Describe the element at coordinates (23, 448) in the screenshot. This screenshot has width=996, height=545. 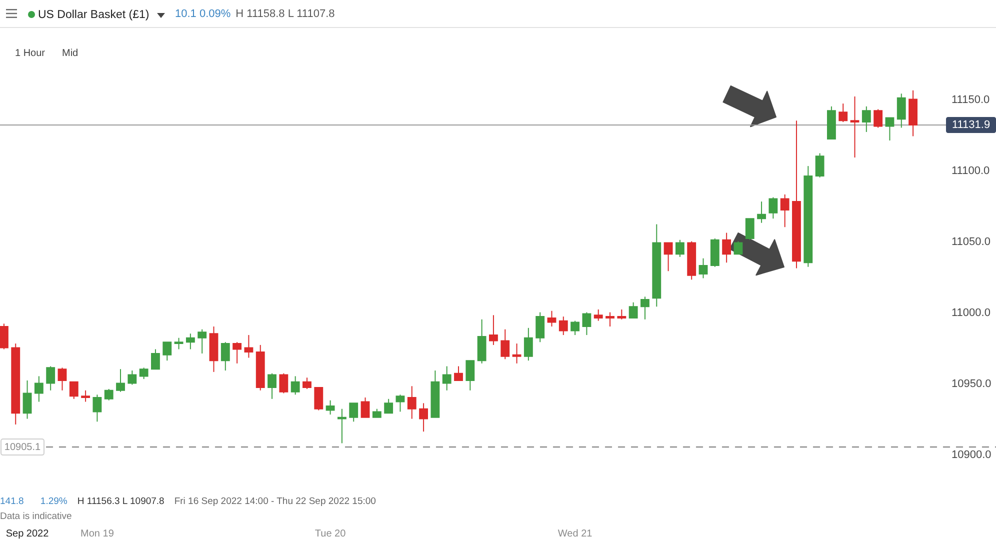
I see `ref-line-label: 10905.1` at that location.